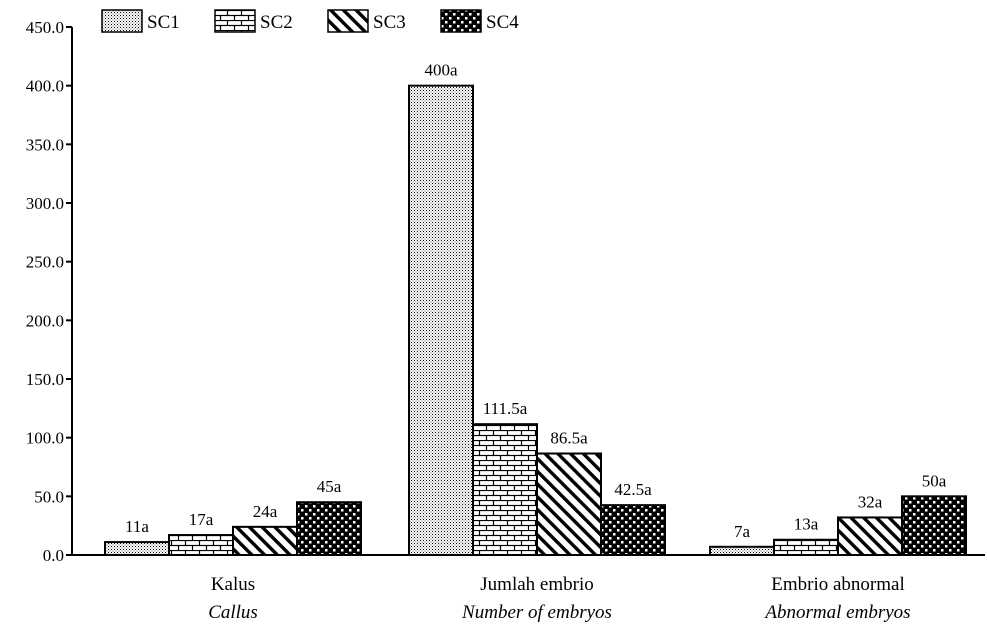 The image size is (987, 628). What do you see at coordinates (45, 320) in the screenshot?
I see `y-tick-label: 200.0` at bounding box center [45, 320].